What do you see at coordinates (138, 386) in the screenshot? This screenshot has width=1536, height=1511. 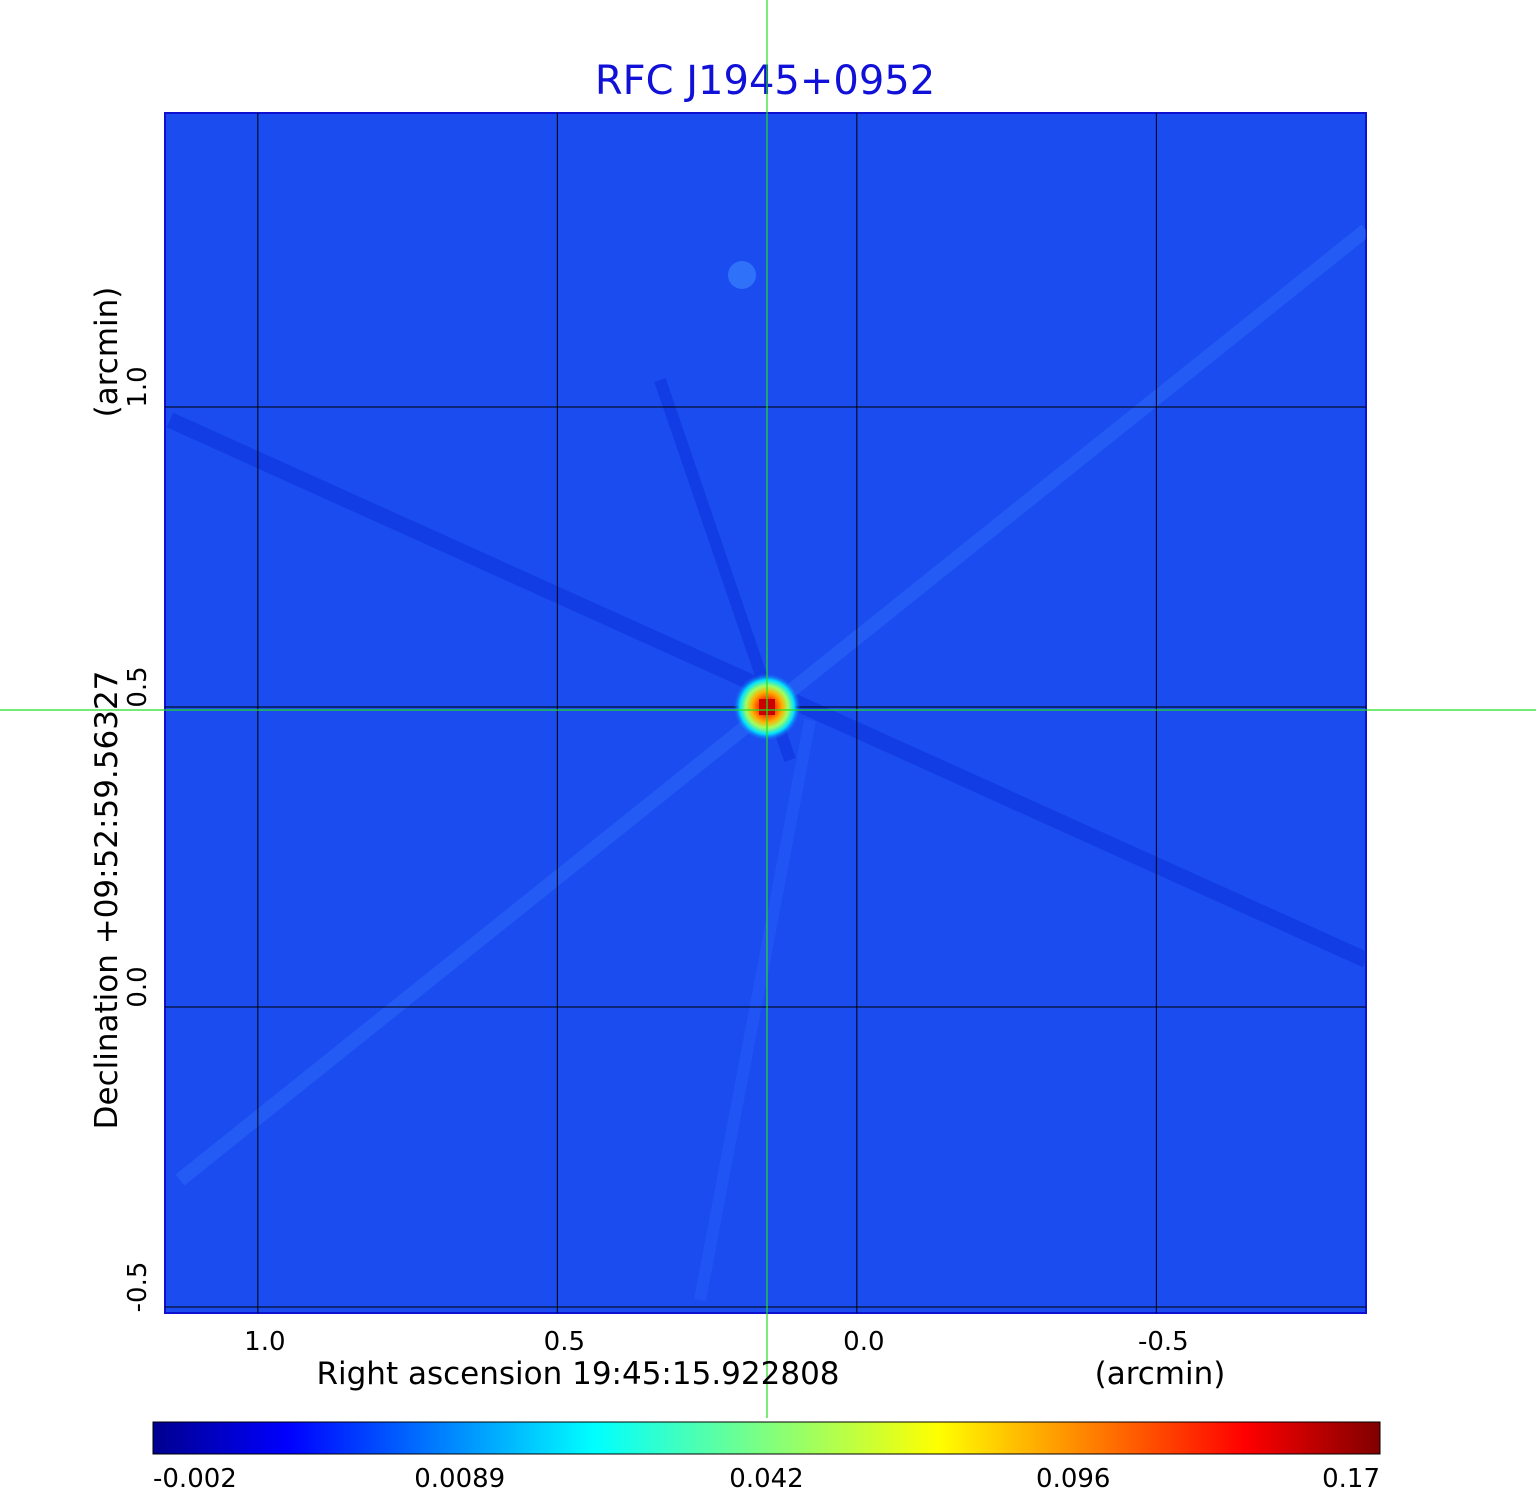 I see `y-tick-label: 1.0` at bounding box center [138, 386].